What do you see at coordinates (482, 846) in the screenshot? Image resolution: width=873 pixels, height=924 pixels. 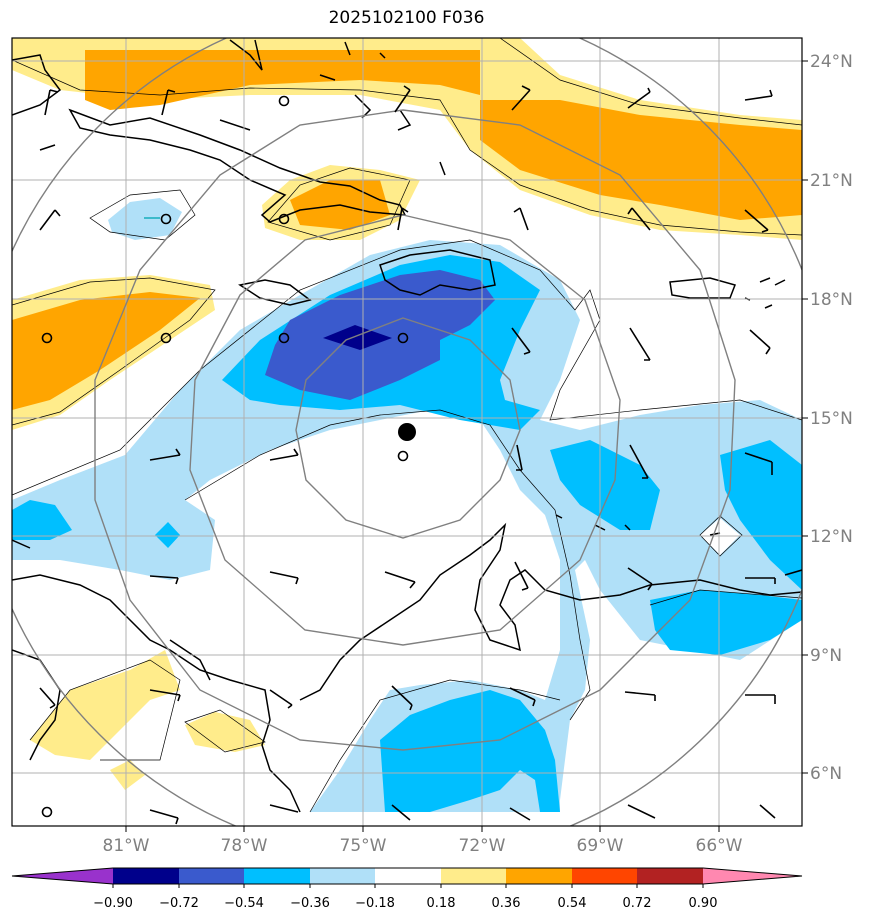 I see `lon-tick-72w: 72°W` at bounding box center [482, 846].